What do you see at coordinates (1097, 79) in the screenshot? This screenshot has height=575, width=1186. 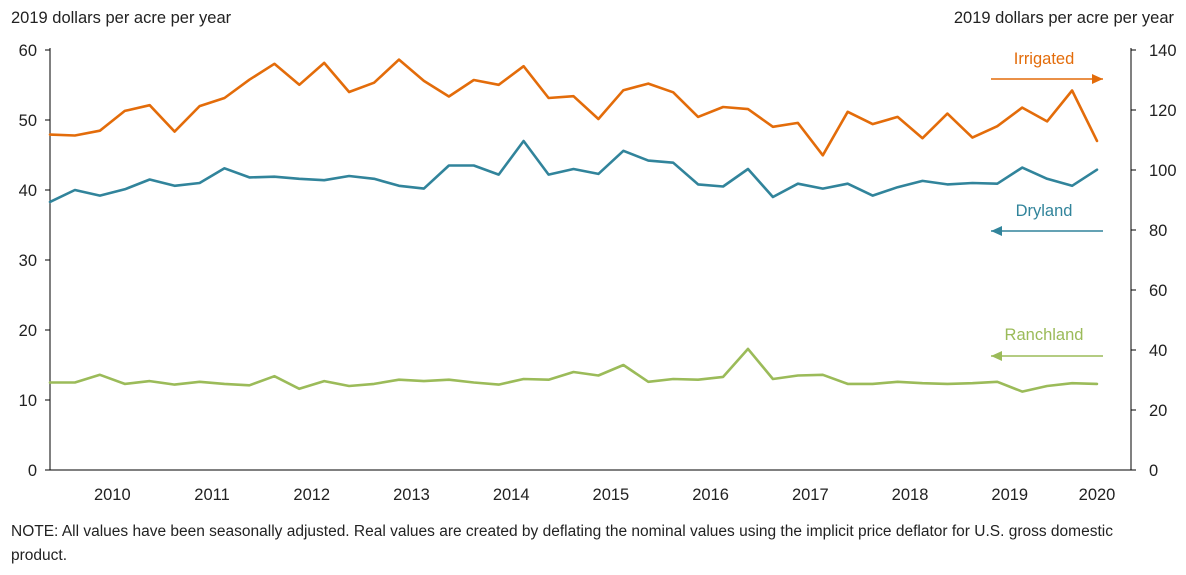 I see `series-arrowhead-irrigated` at bounding box center [1097, 79].